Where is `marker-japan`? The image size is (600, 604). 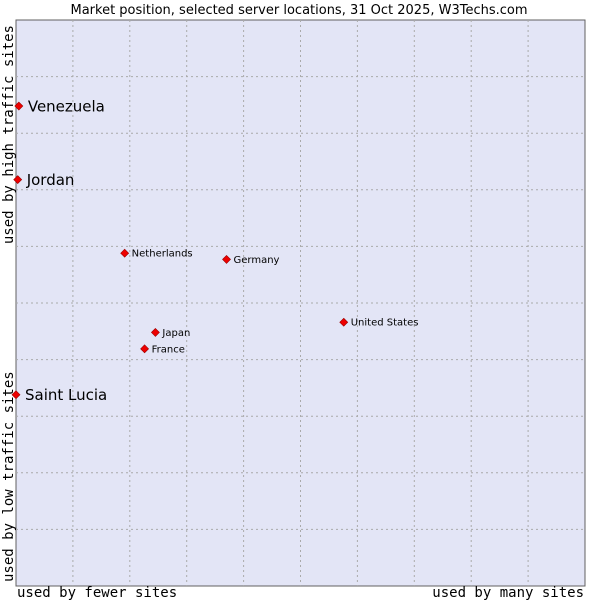
marker-japan is located at coordinates (155, 332).